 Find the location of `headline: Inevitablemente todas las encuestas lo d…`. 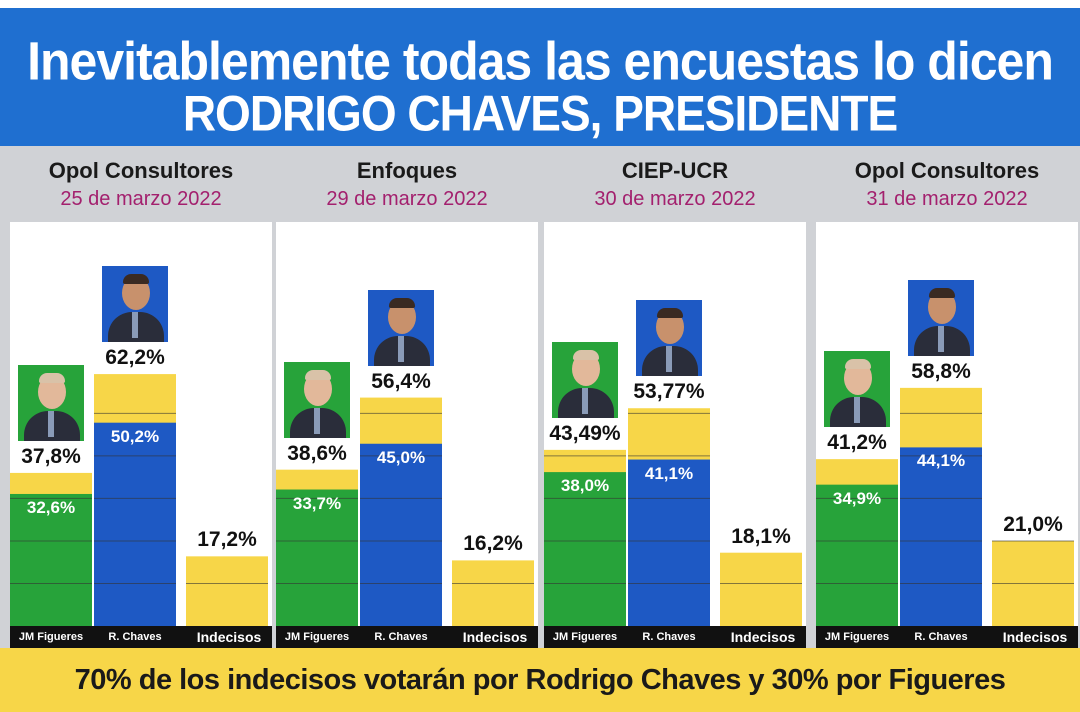

headline: Inevitablemente todas las encuestas lo d… is located at coordinates (540, 61).